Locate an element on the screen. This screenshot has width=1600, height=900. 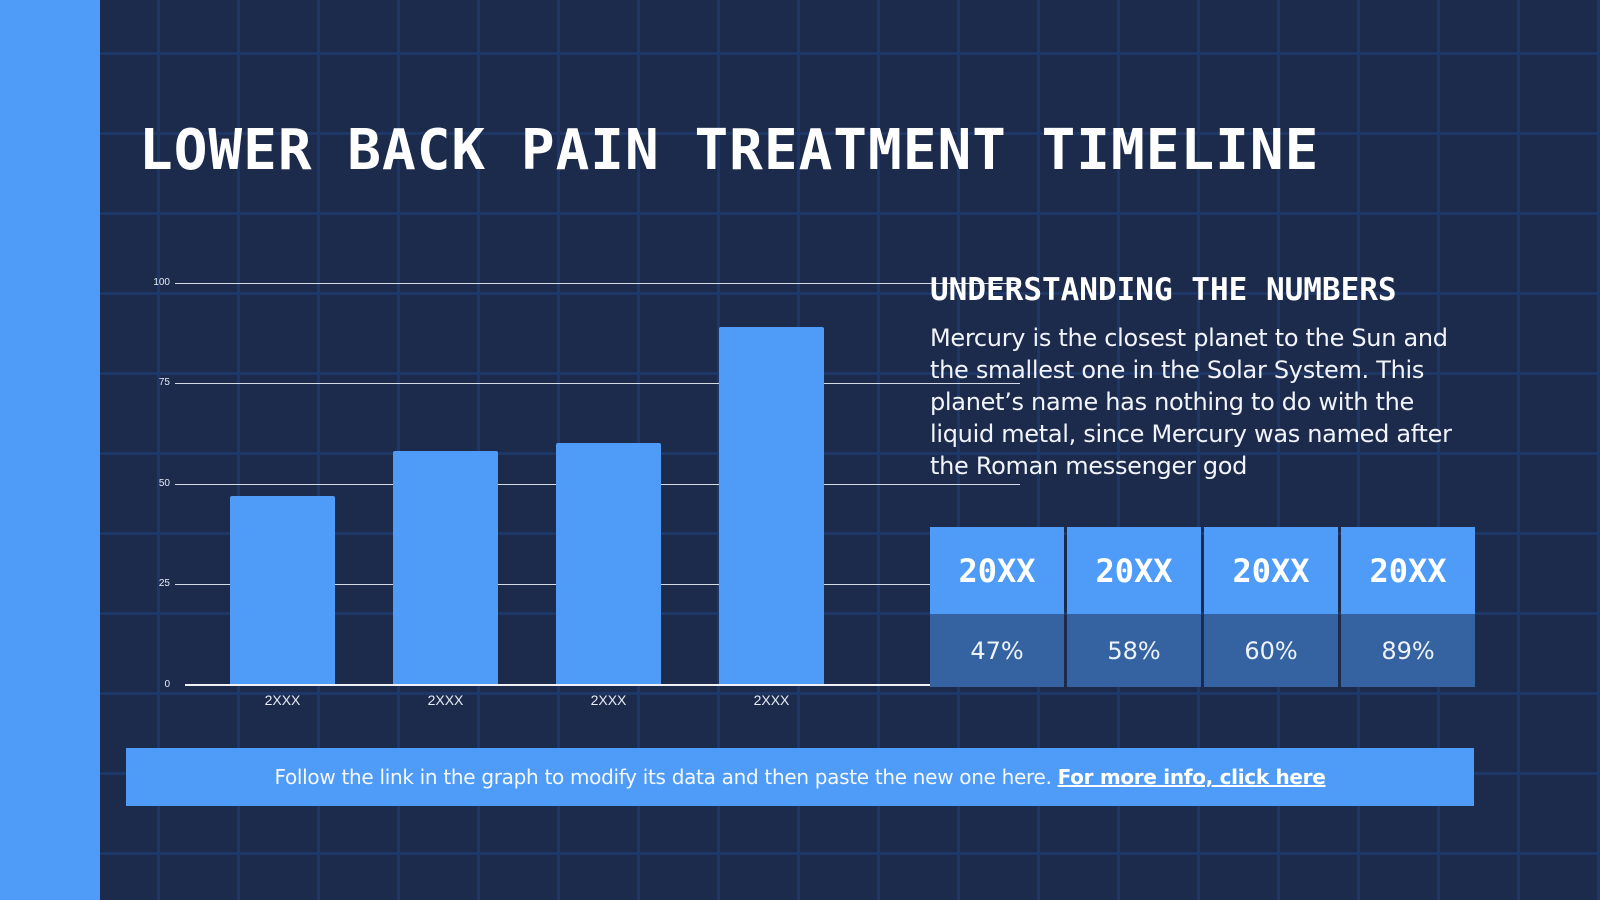
slide-title: LOWER BACK PAIN TREATMENT TIMELINE is located at coordinates (729, 150).